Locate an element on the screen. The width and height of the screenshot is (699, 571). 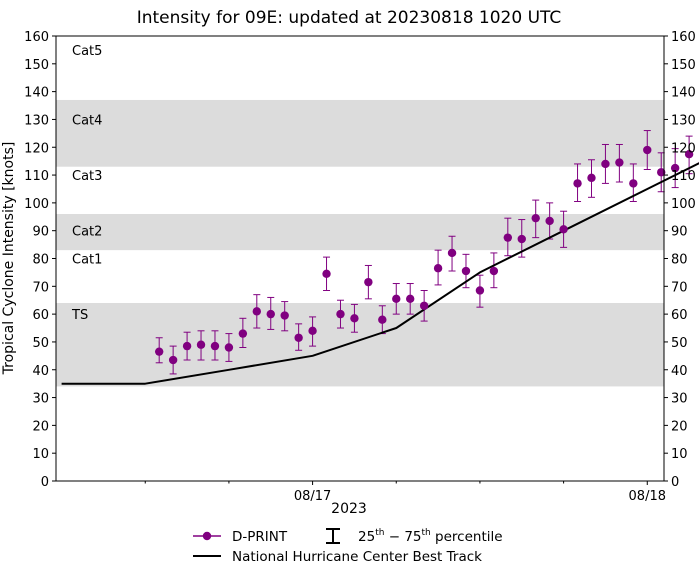
y-tick-label-right: 140 is located at coordinates (683, 93).